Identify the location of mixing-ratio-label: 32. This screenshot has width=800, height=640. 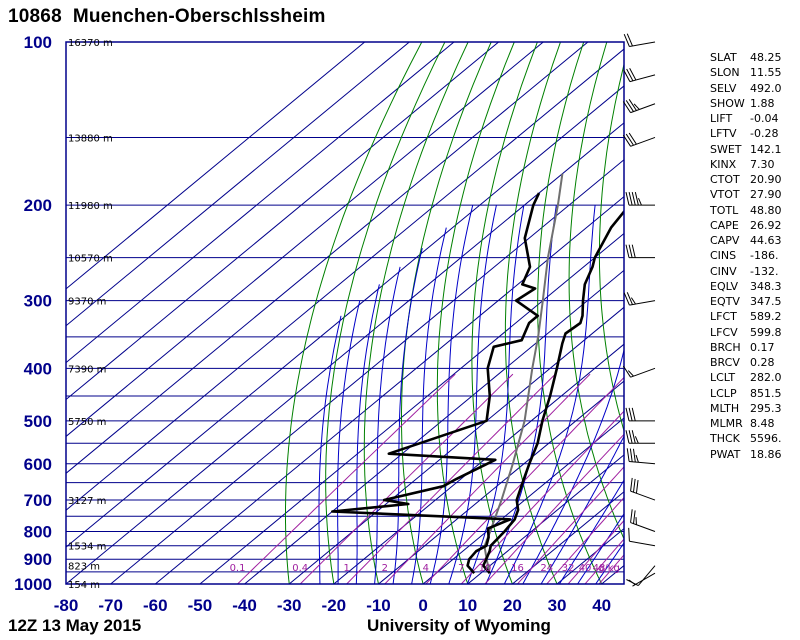
(568, 568).